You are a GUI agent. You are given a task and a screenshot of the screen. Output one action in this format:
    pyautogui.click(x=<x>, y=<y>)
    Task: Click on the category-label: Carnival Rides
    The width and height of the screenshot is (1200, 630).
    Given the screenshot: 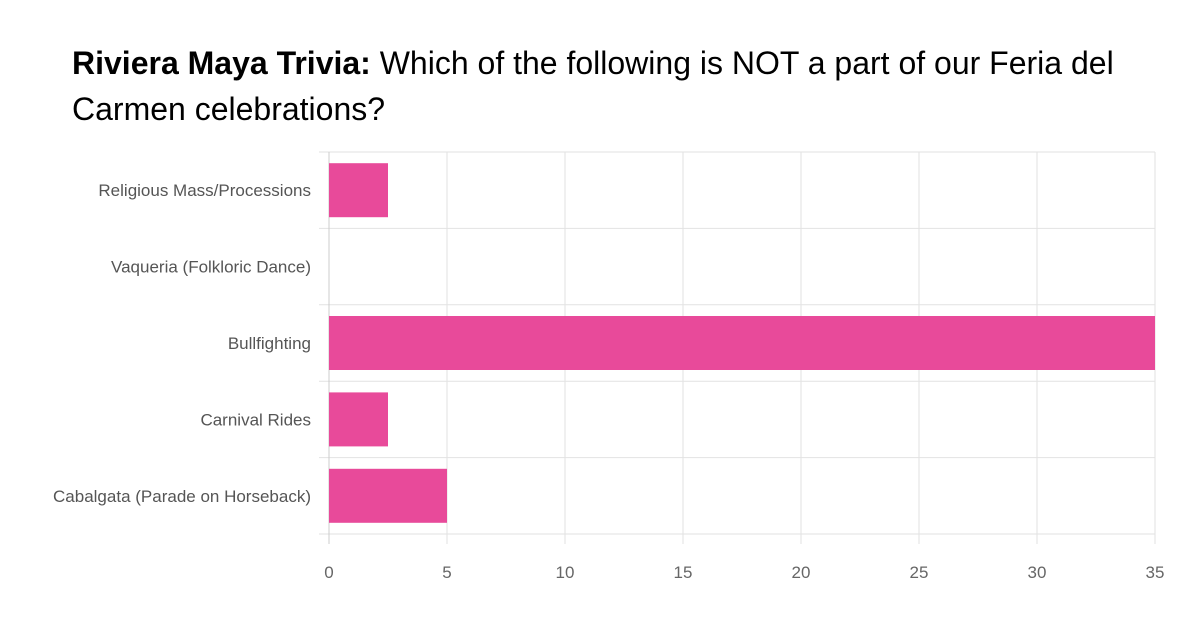 What is the action you would take?
    pyautogui.click(x=255, y=419)
    